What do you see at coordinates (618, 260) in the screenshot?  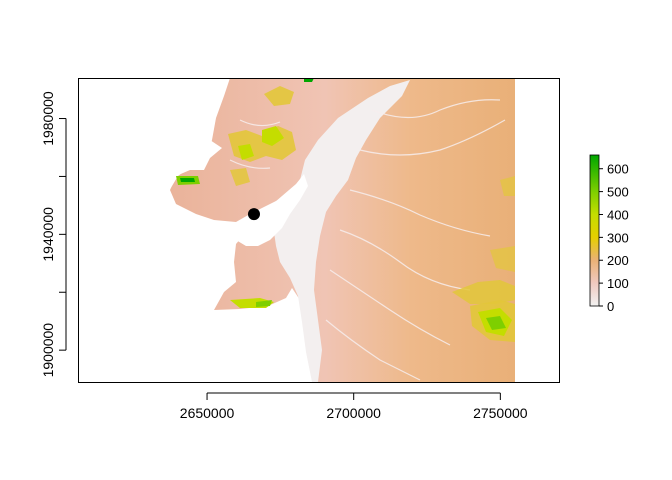 I see `legend-tick-label: 200` at bounding box center [618, 260].